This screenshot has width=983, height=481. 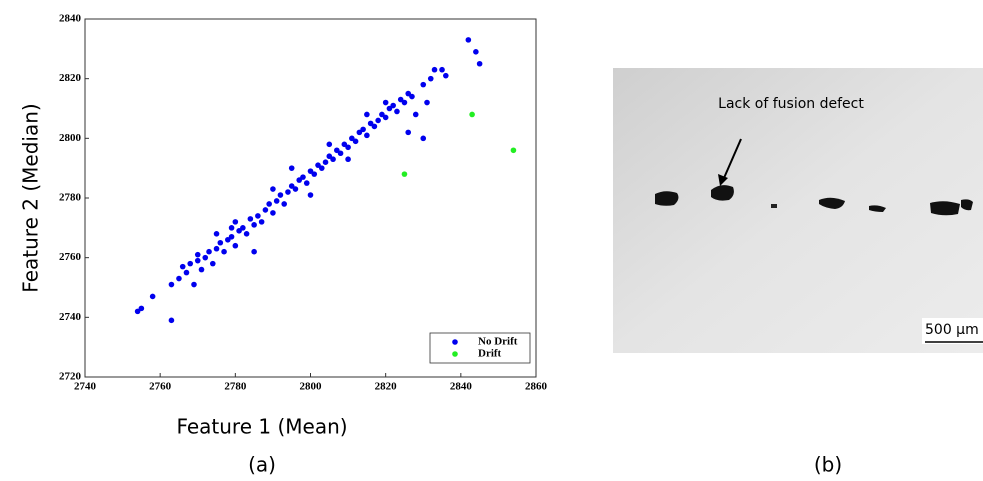 I want to click on scale-bar-label: 500 µm, so click(x=952, y=330).